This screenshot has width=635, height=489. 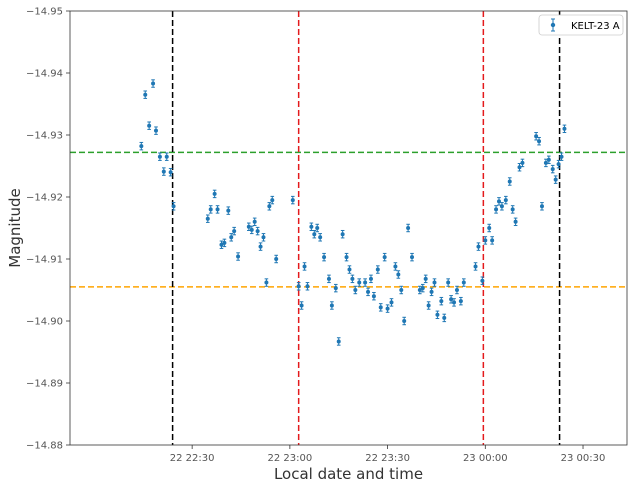 What do you see at coordinates (15, 227) in the screenshot?
I see `y-axis-label: Magnitude` at bounding box center [15, 227].